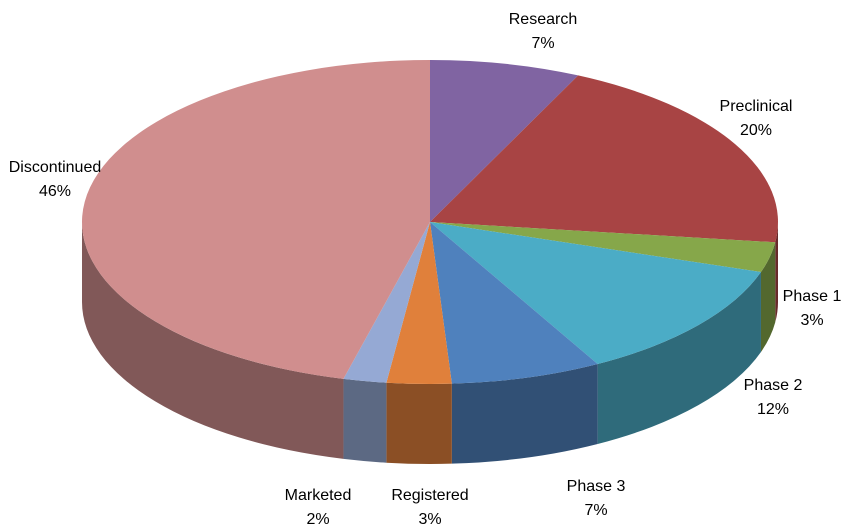 The width and height of the screenshot is (850, 529). Describe the element at coordinates (317, 519) in the screenshot. I see `slice-value-label: 2%` at that location.